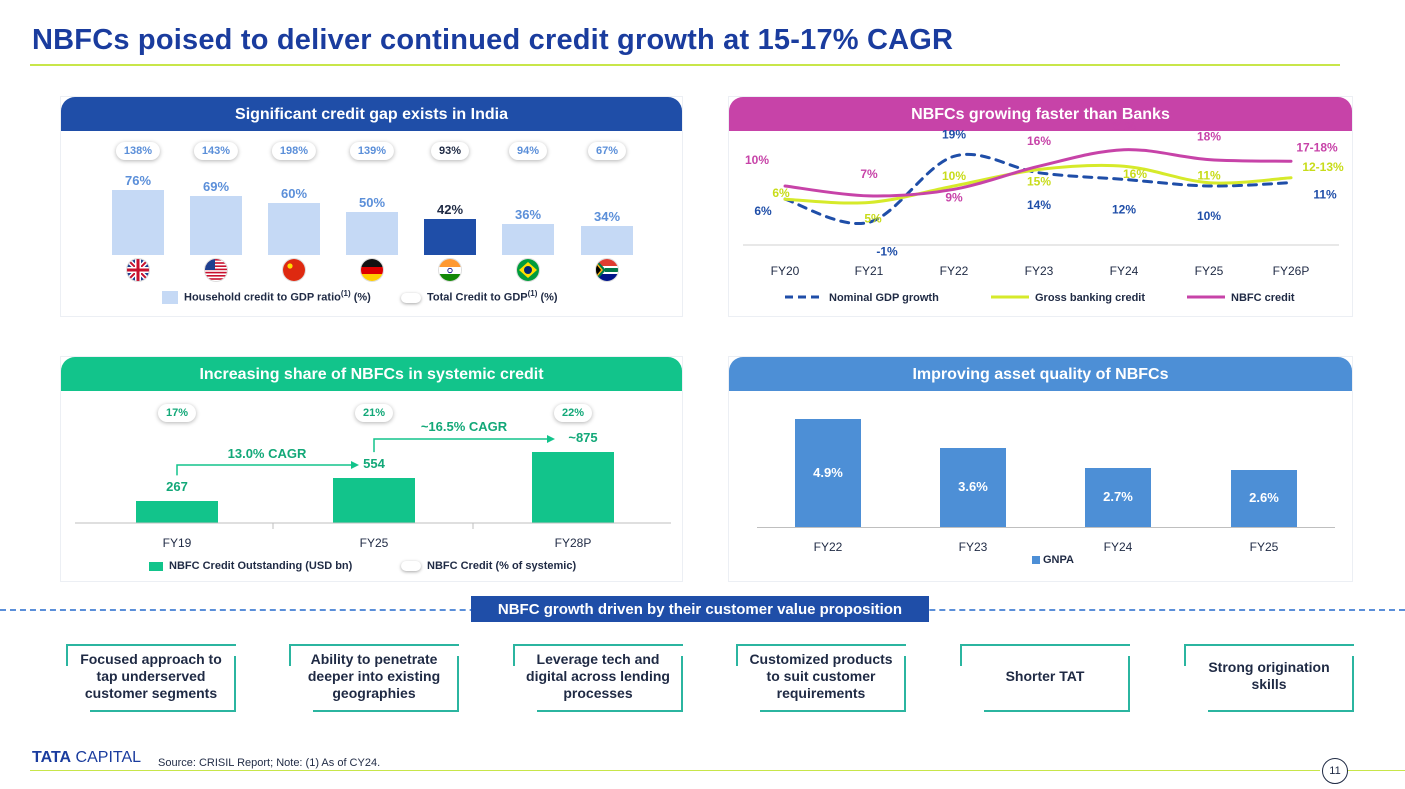 The image size is (1405, 789). I want to click on total-credit-label: 94%, so click(528, 151).